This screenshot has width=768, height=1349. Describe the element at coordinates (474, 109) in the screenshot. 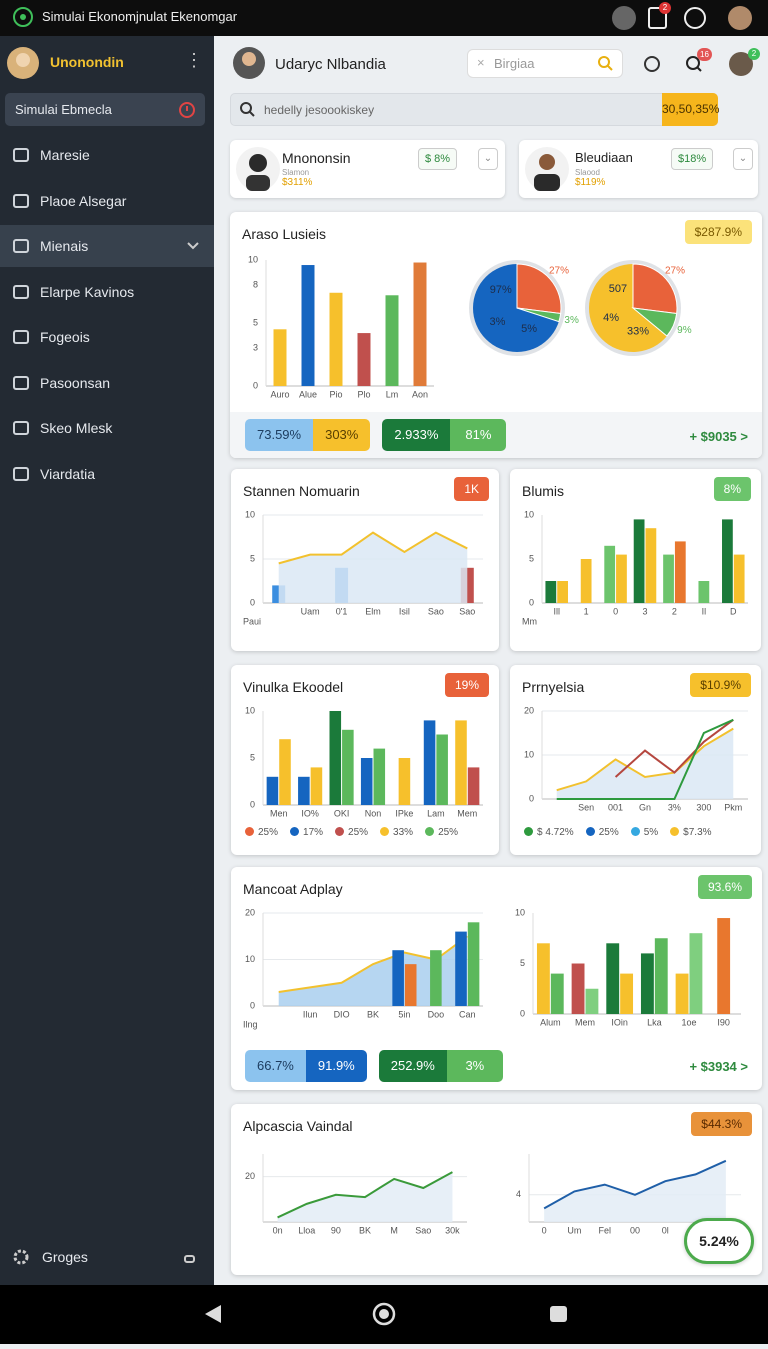

I see `search-bar: hedelly jesoookiskey 30,50,35%` at that location.